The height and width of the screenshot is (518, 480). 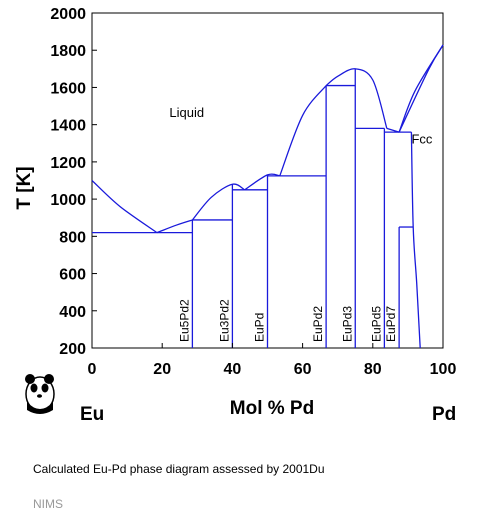 What do you see at coordinates (347, 324) in the screenshot?
I see `compound-label-eupd3: EuPd3` at bounding box center [347, 324].